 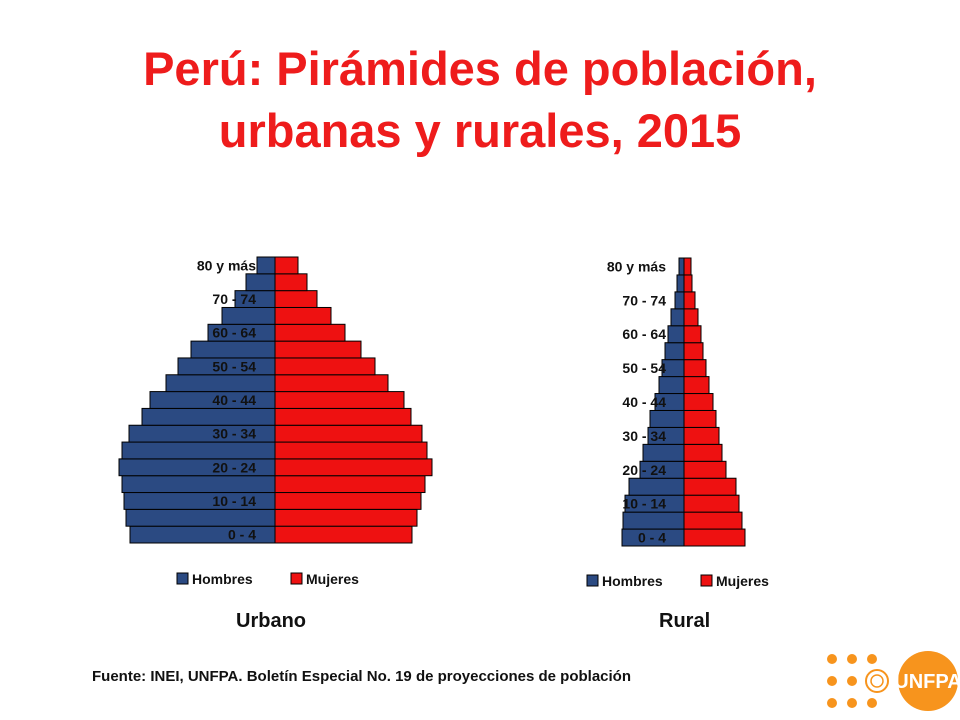 I want to click on tick-label-rural: 30 - 34, so click(x=644, y=436).